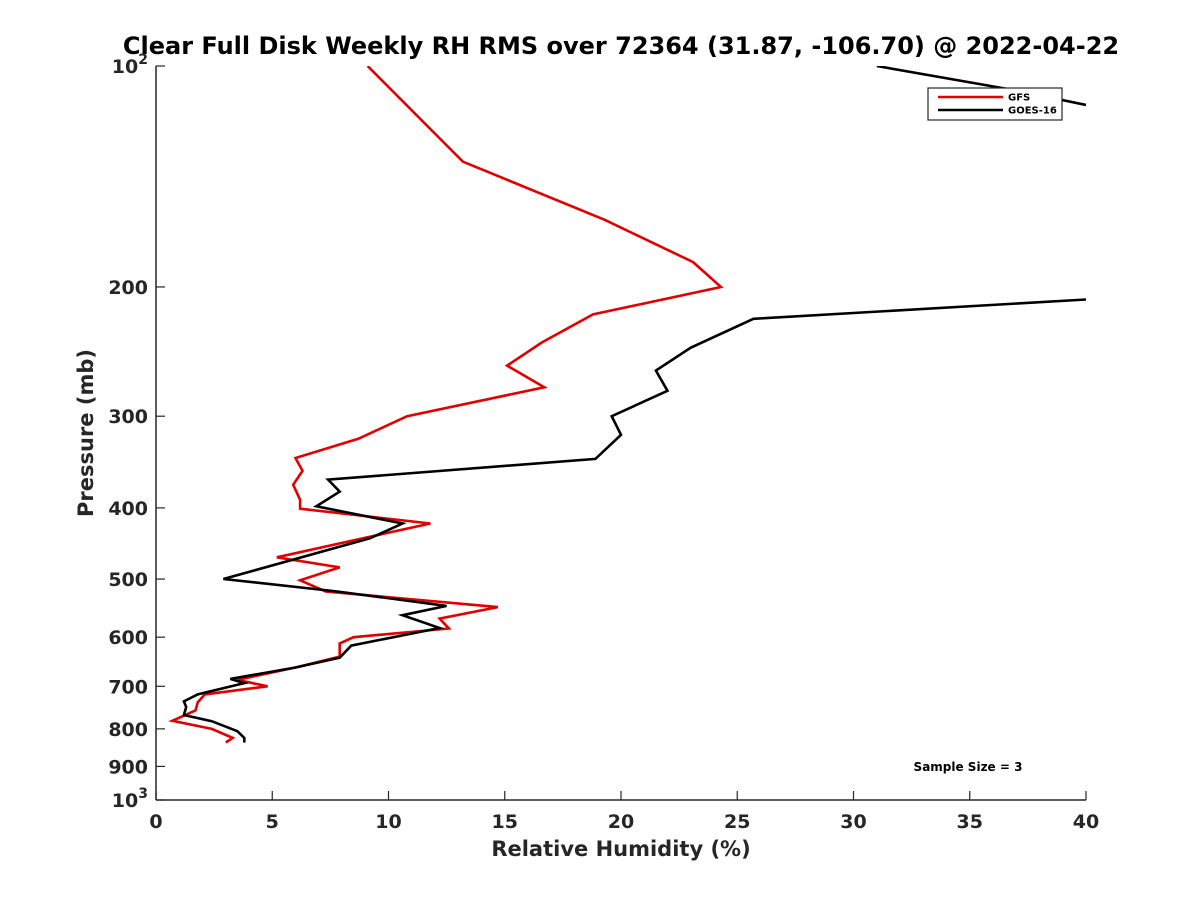  What do you see at coordinates (128, 730) in the screenshot?
I see `y-tick-label: 800` at bounding box center [128, 730].